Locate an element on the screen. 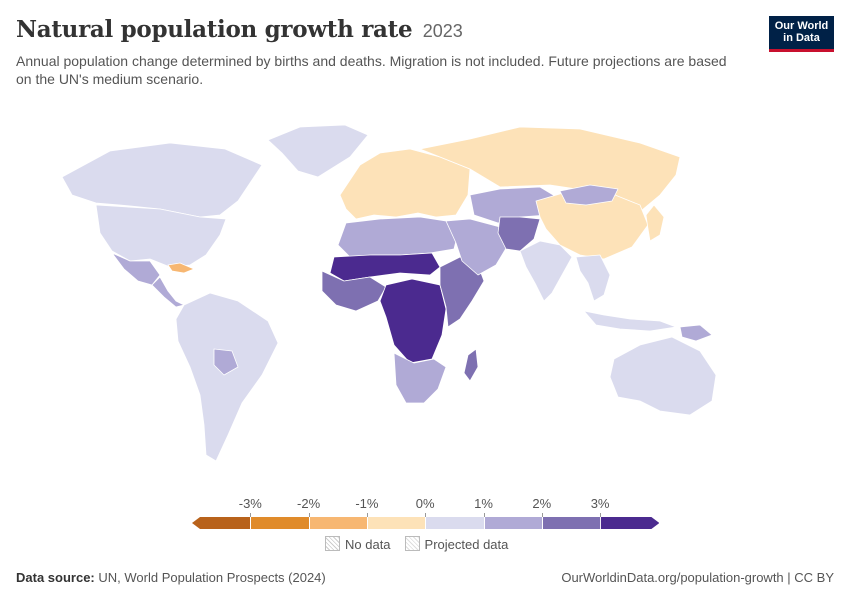  logo-line-1: Our World is located at coordinates (801, 26).